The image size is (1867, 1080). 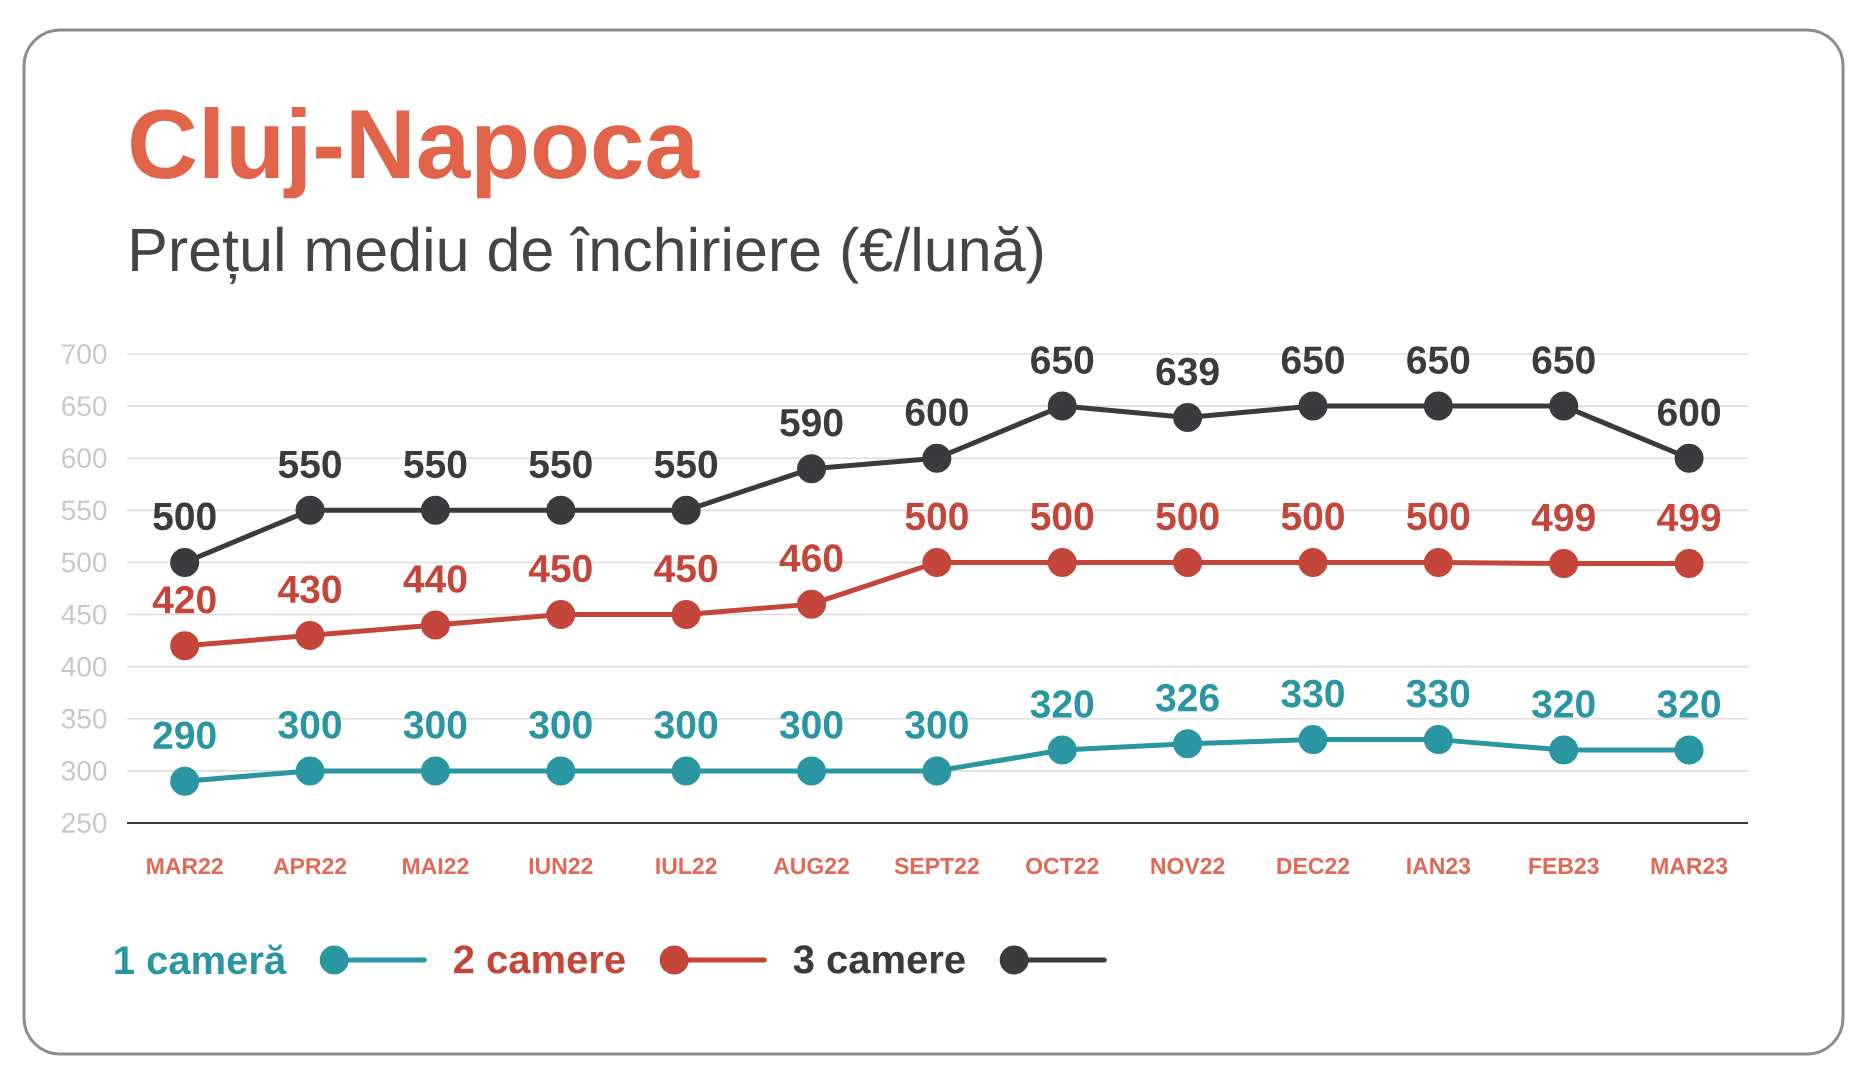 What do you see at coordinates (1439, 866) in the screenshot?
I see `x-tick-label: IAN23` at bounding box center [1439, 866].